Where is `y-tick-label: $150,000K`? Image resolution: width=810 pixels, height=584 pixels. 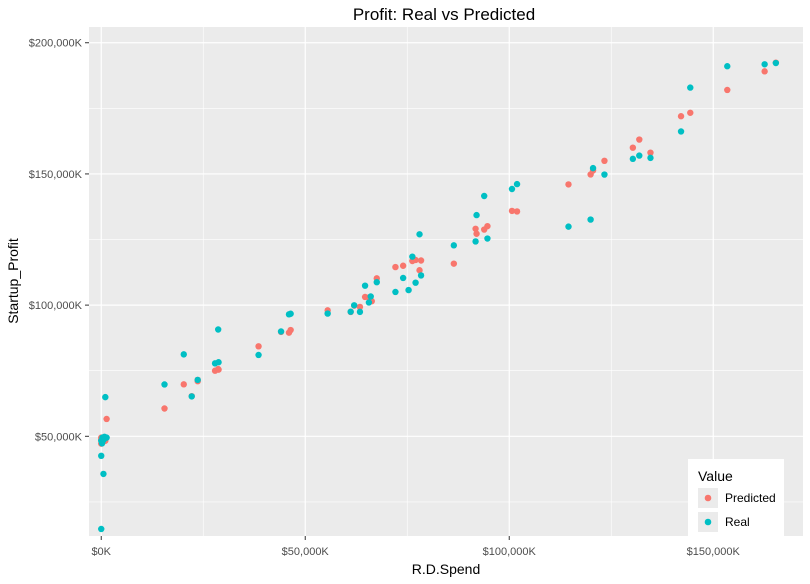
y-tick-label: $150,000K is located at coordinates (56, 175).